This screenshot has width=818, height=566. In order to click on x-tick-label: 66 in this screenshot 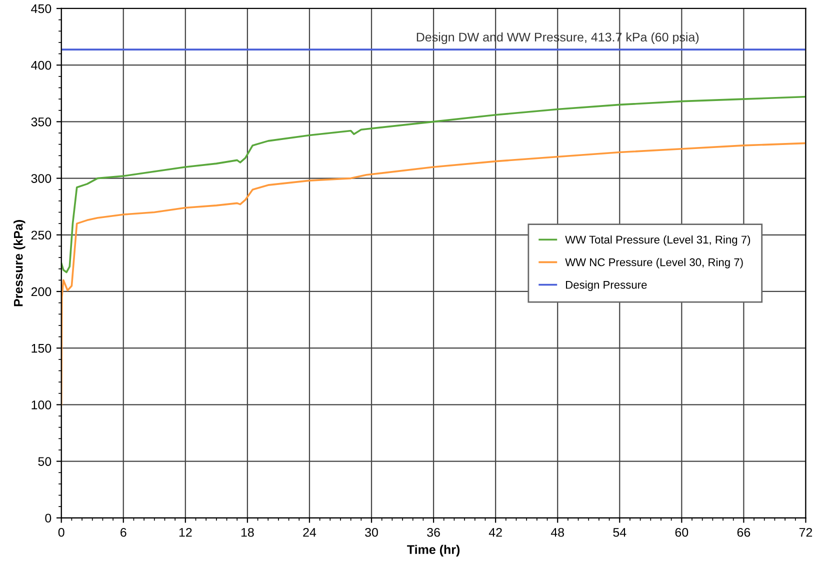, I will do `click(743, 532)`.